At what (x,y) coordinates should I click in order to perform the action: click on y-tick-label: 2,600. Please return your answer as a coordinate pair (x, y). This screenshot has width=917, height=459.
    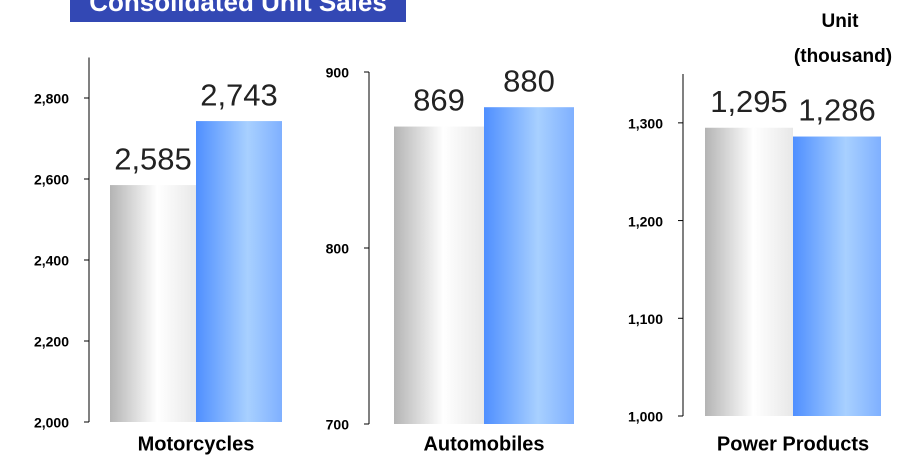
    Looking at the image, I should click on (51, 180).